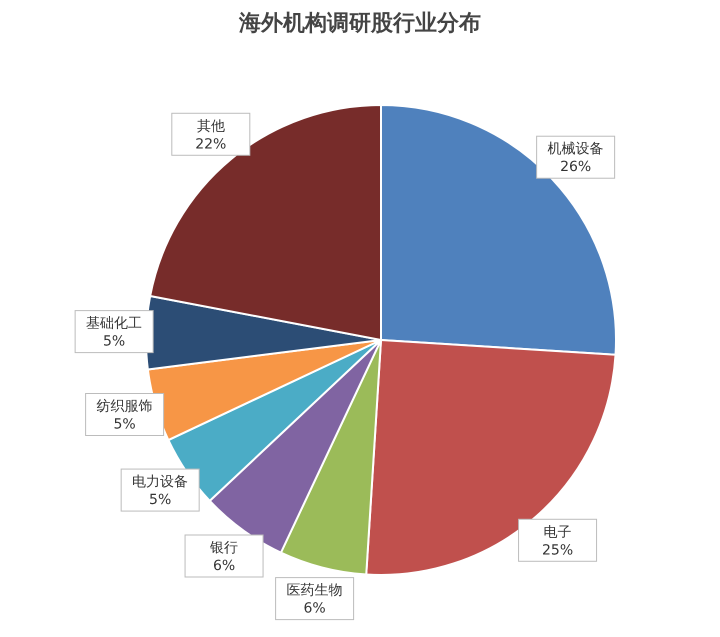  Describe the element at coordinates (558, 532) in the screenshot. I see `slice-label: 电子` at that location.